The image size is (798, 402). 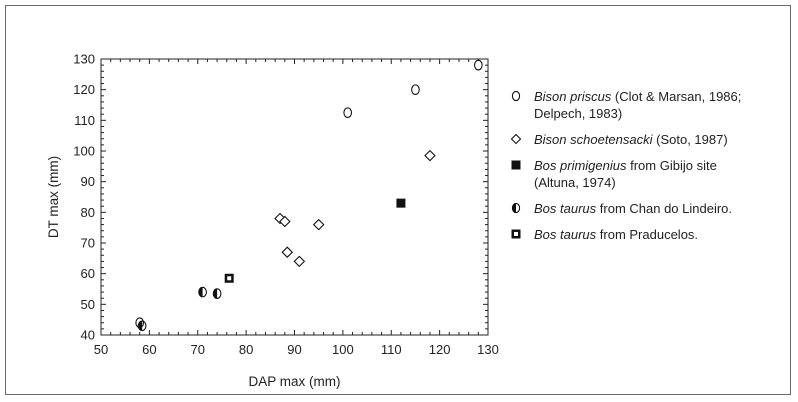 I want to click on y-tick-label: 50, so click(x=88, y=304).